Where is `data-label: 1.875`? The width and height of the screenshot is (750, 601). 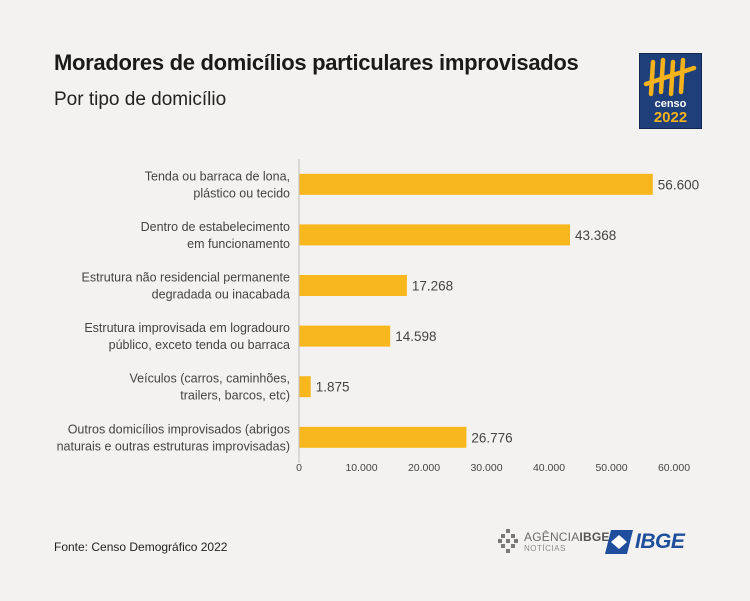
data-label: 1.875 is located at coordinates (333, 387).